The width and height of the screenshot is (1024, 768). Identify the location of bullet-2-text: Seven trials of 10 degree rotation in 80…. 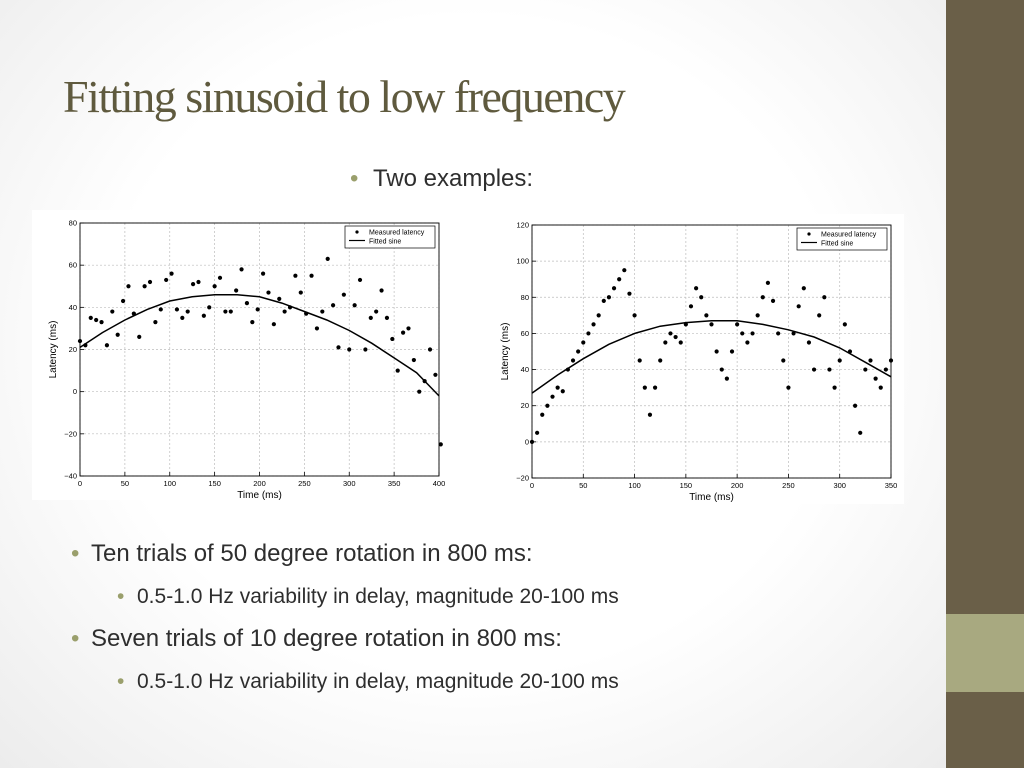
(326, 638).